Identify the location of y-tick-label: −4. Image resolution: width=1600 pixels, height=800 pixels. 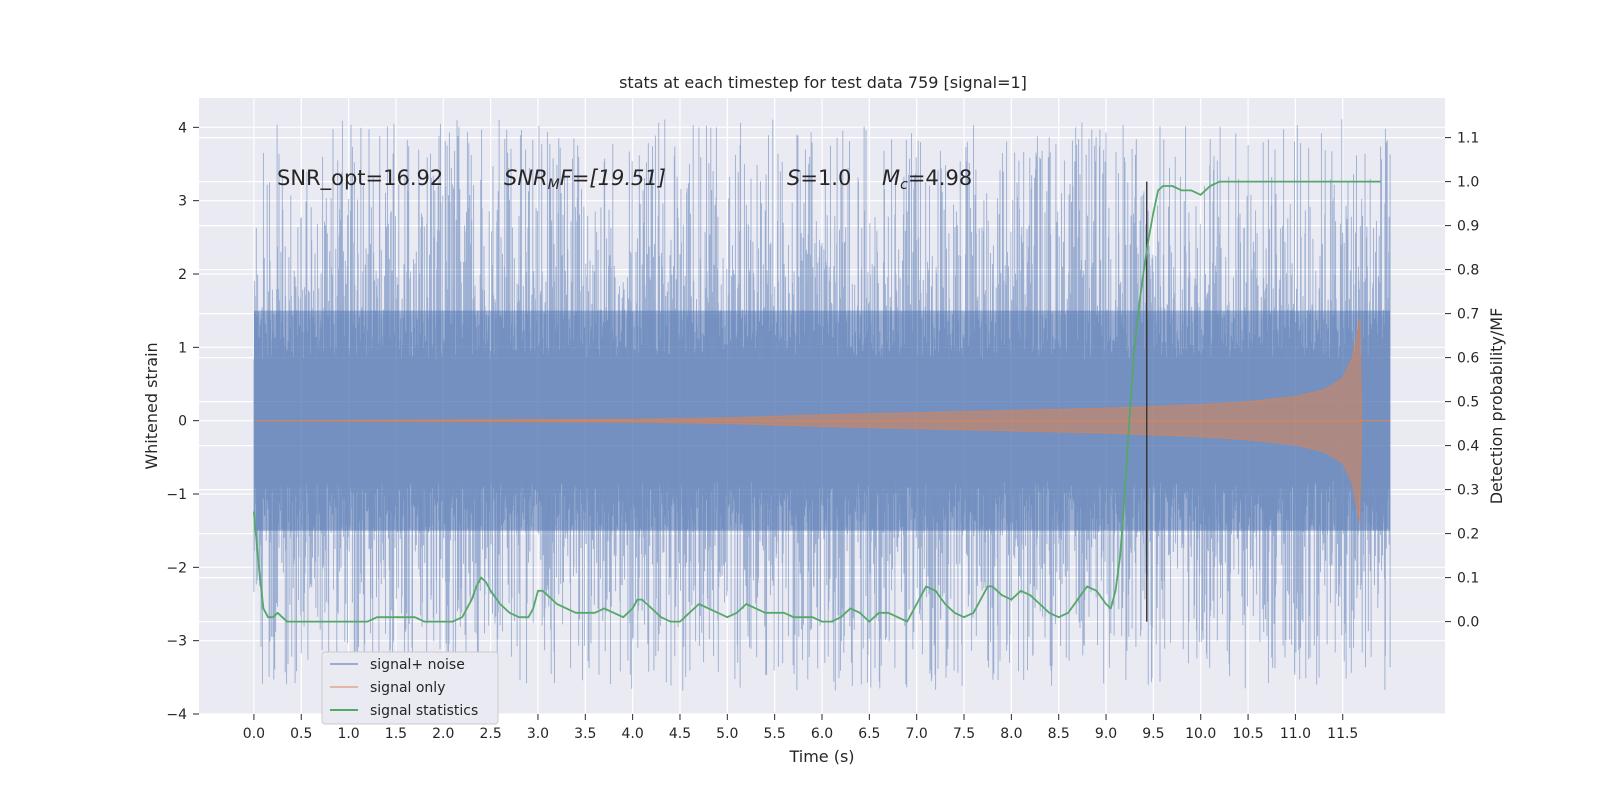
(176, 715).